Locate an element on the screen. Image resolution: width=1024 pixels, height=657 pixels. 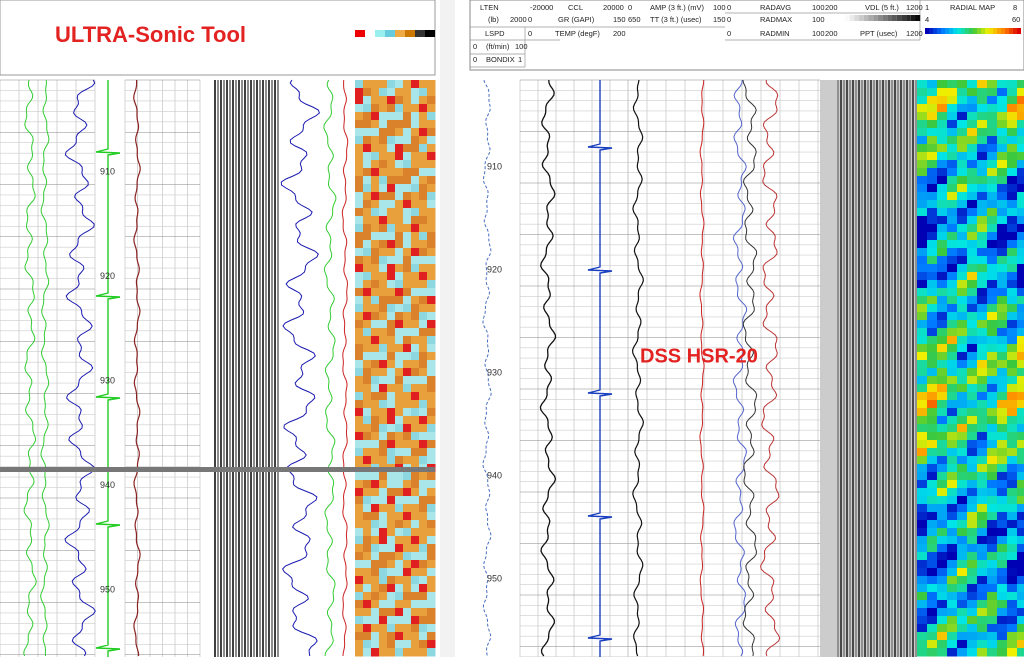
colorbar-cell is located at coordinates (904, 18).